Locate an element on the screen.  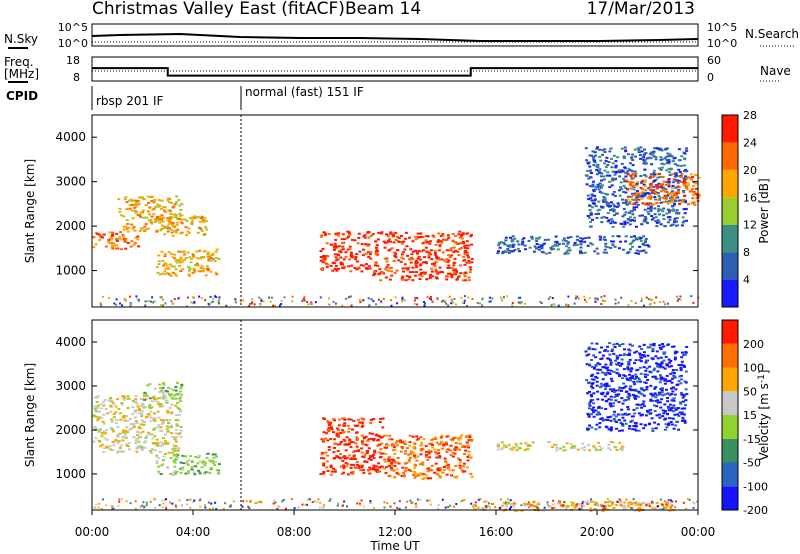
nave-tick-bottom: 0 is located at coordinates (710, 77).